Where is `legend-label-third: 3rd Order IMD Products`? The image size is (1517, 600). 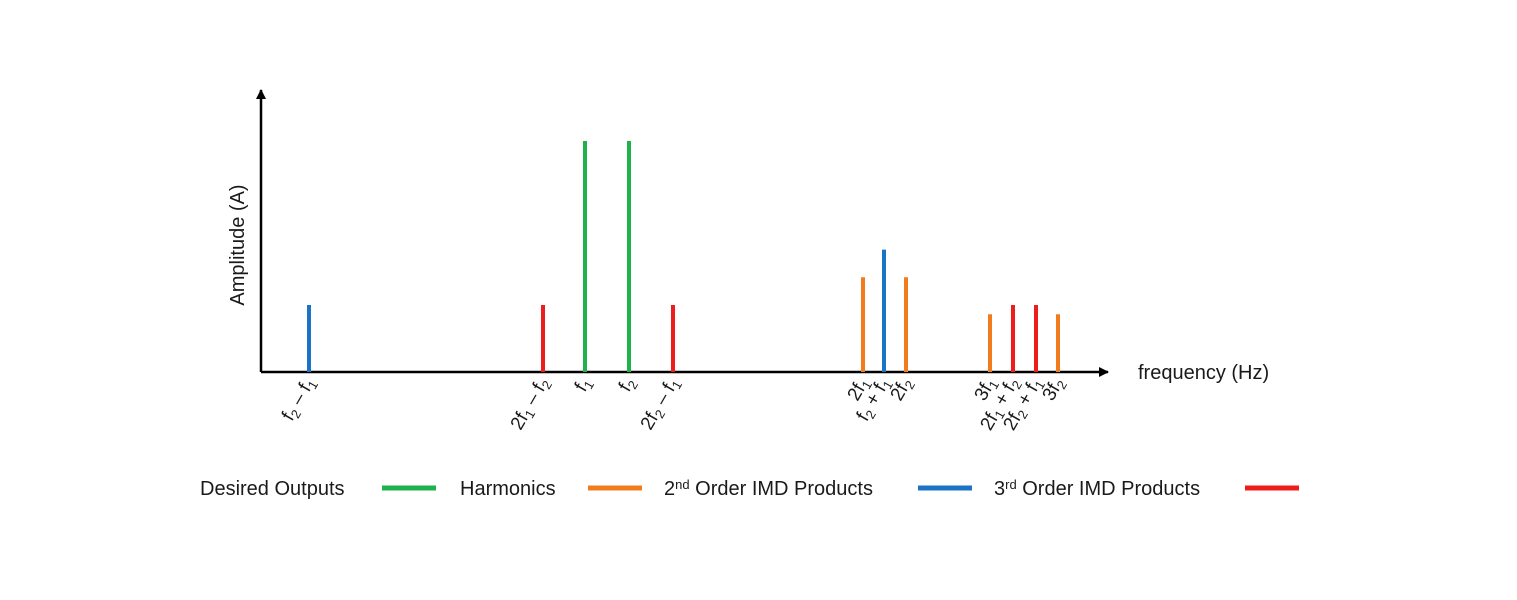
legend-label-third: 3rd Order IMD Products is located at coordinates (1097, 488).